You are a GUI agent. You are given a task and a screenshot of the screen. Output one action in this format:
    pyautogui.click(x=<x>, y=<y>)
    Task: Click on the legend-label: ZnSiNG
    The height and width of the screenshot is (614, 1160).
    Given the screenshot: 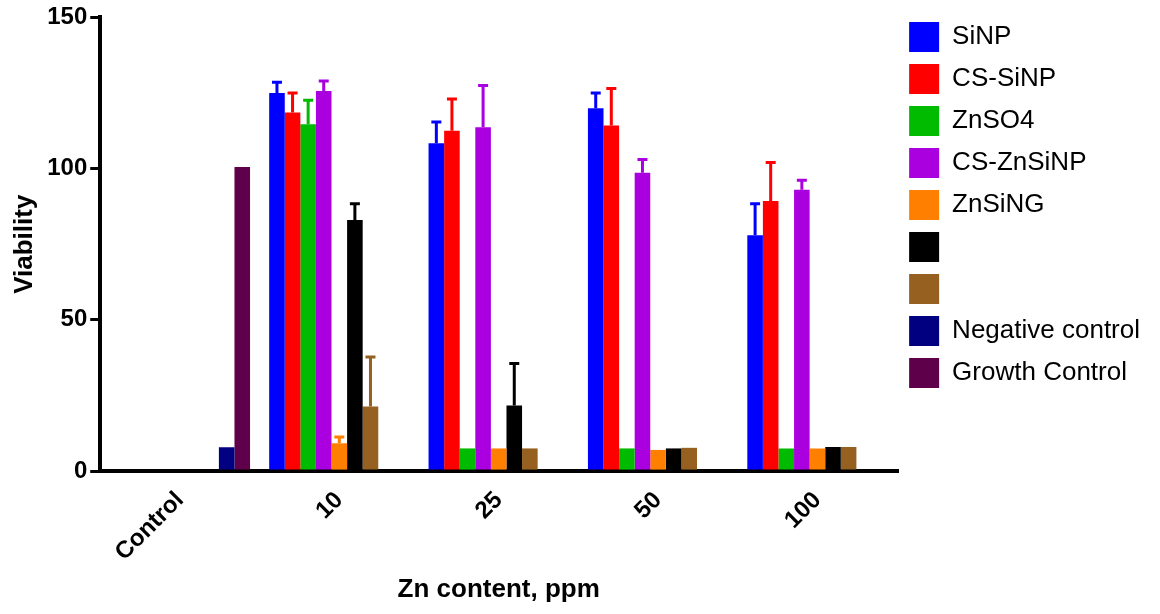 What is the action you would take?
    pyautogui.click(x=998, y=203)
    